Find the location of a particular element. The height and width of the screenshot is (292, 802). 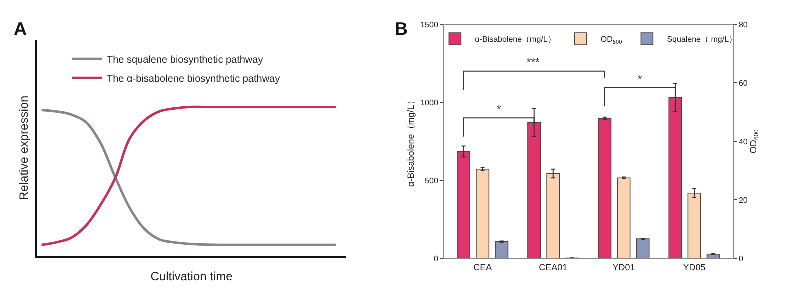

chart-title: A is located at coordinates (20, 29).